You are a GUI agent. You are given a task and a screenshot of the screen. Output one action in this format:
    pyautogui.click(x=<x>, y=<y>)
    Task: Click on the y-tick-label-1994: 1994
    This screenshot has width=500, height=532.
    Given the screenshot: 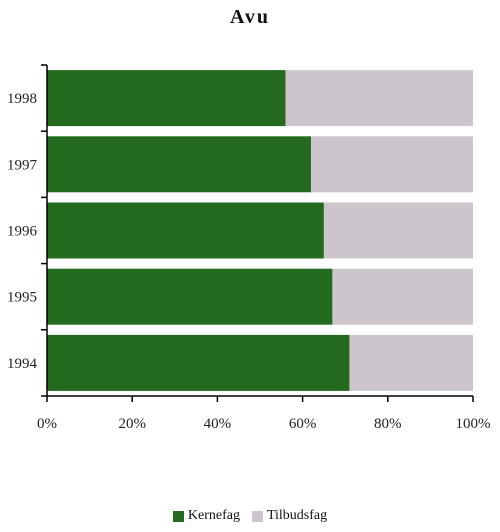 What is the action you would take?
    pyautogui.click(x=22, y=364)
    